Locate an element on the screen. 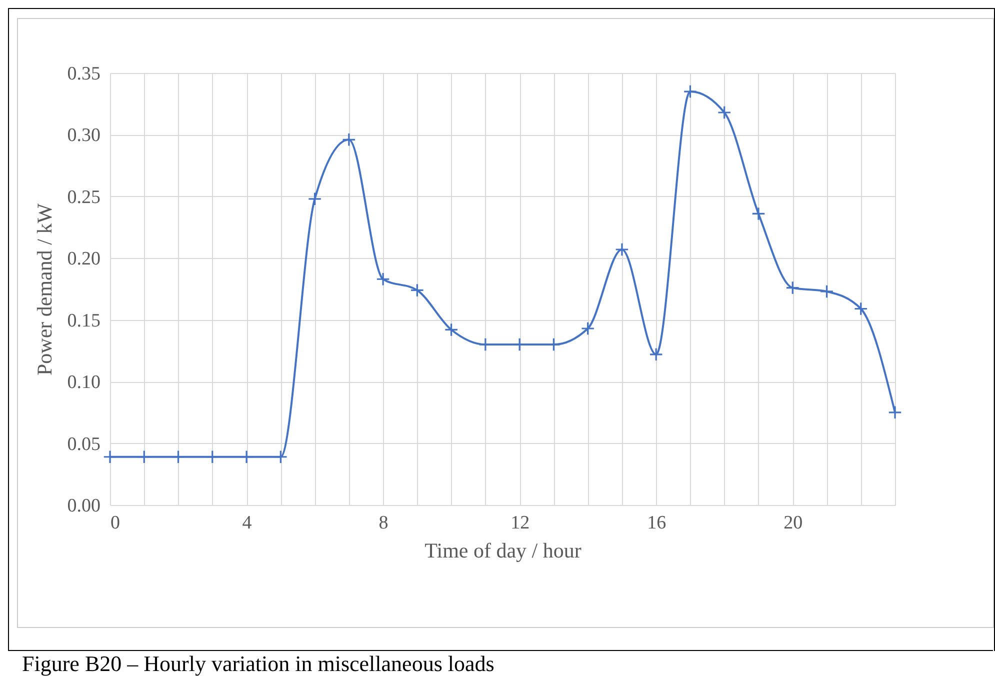  y-tick-label: 0.25 is located at coordinates (83, 197).